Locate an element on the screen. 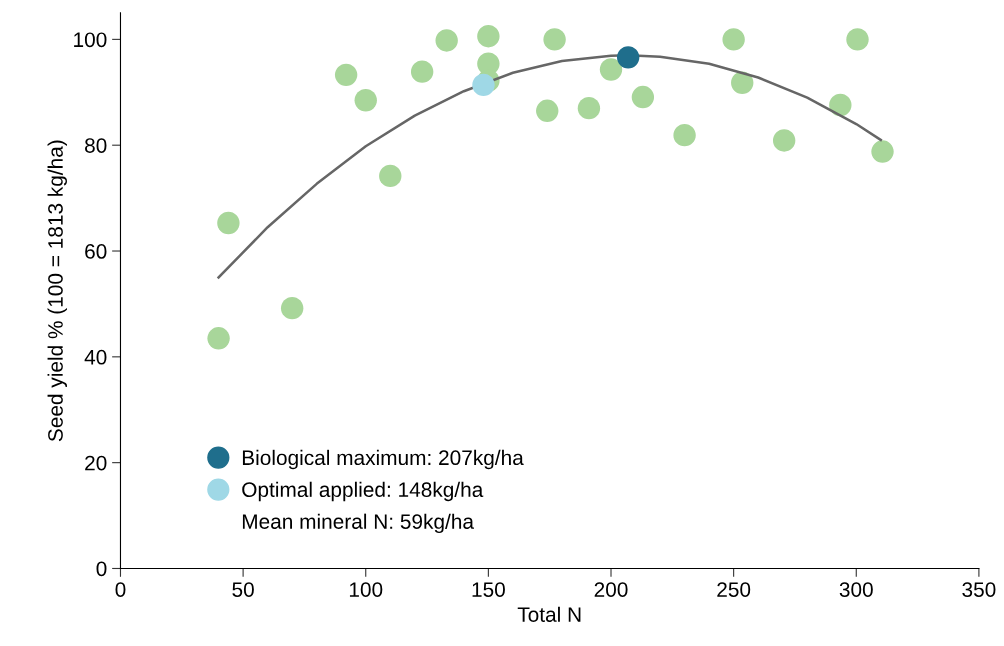  y-tick-label: 20 is located at coordinates (96, 463).